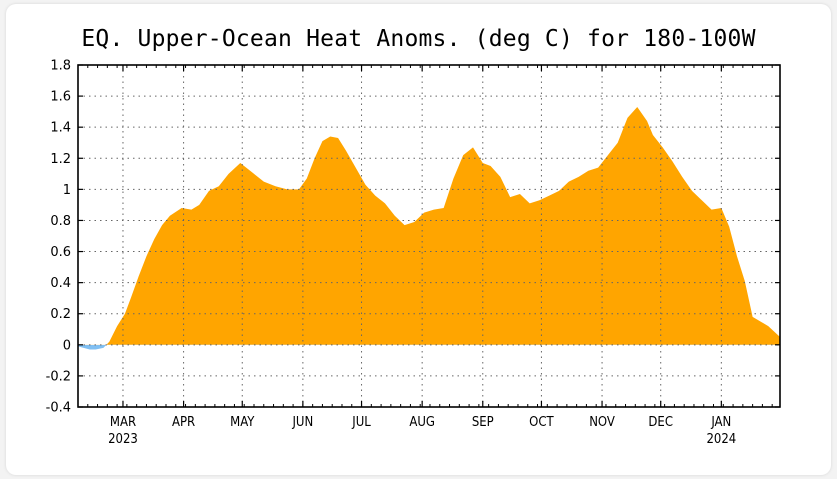 The height and width of the screenshot is (479, 837). I want to click on y-tick-label: 1.2, so click(60, 159).